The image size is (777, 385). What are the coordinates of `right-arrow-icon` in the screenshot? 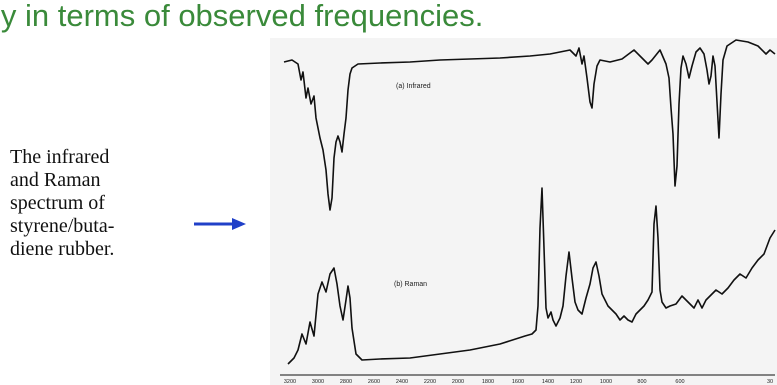 It's located at (220, 224).